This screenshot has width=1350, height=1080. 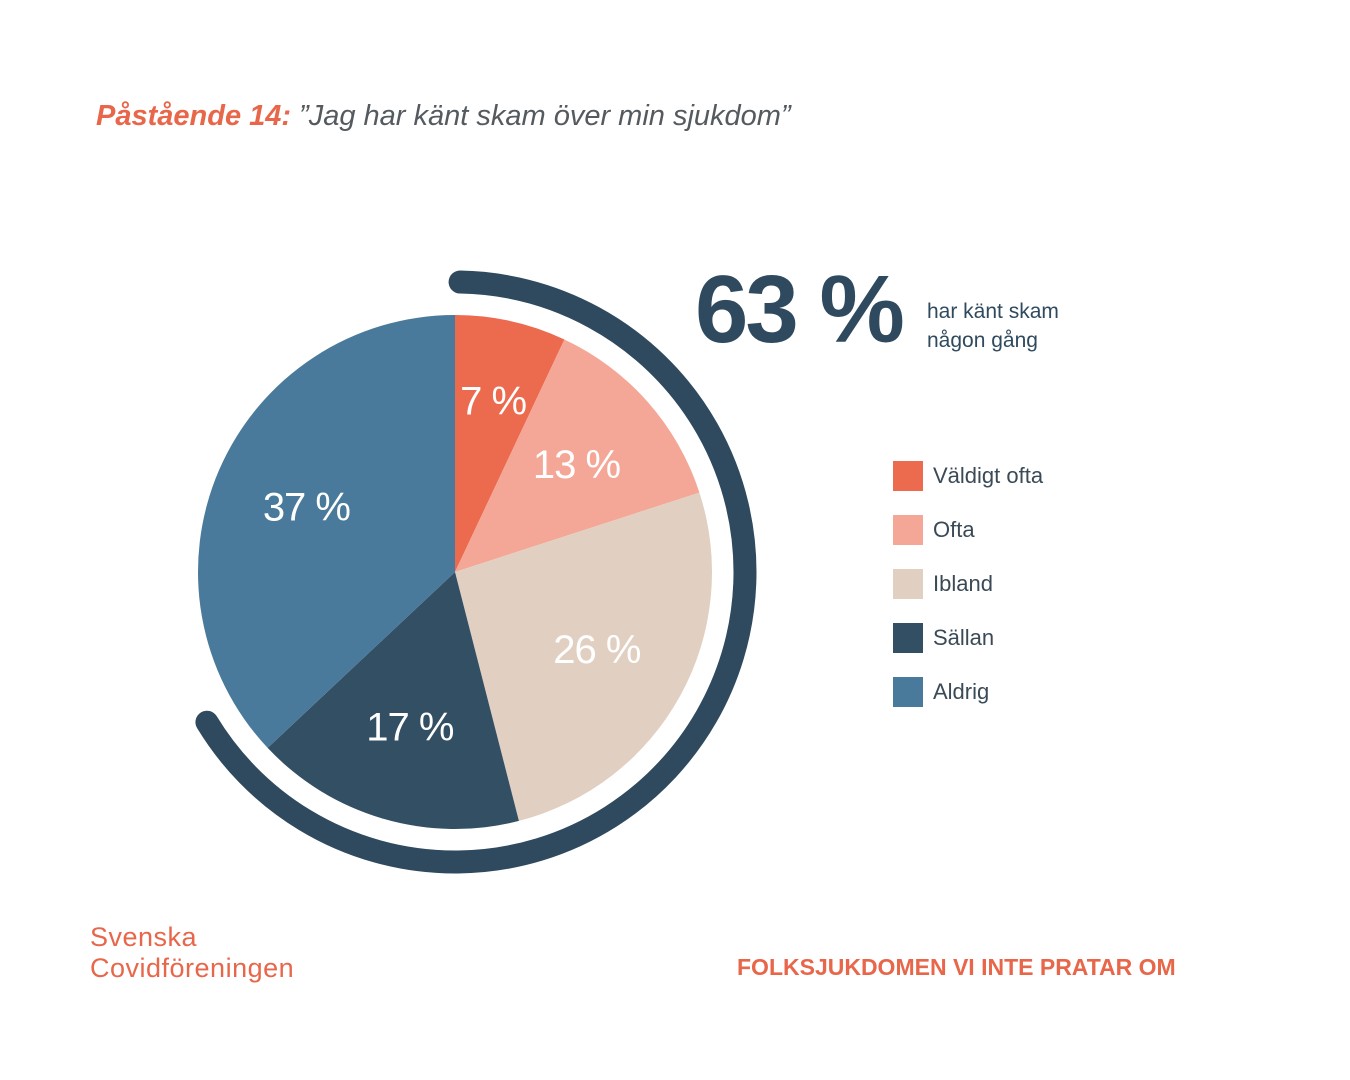 What do you see at coordinates (194, 116) in the screenshot?
I see `statement-number: Påstående 14:` at bounding box center [194, 116].